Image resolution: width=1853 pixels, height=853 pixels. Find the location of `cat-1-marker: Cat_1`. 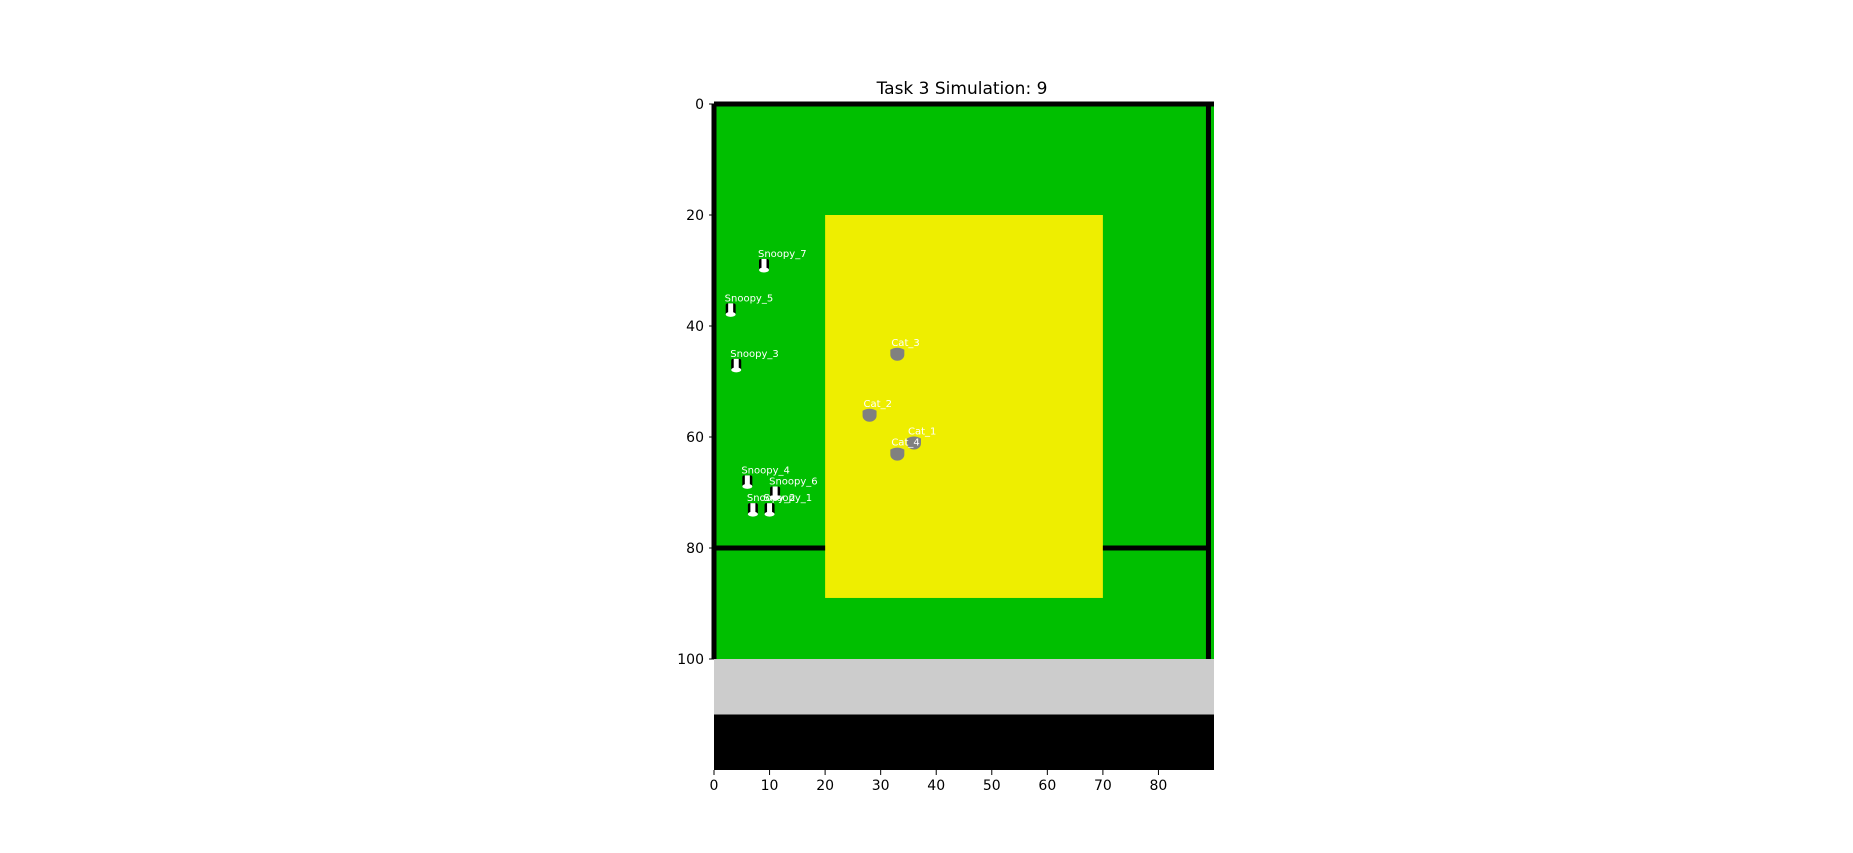

cat-1-marker: Cat_1 is located at coordinates (921, 438).